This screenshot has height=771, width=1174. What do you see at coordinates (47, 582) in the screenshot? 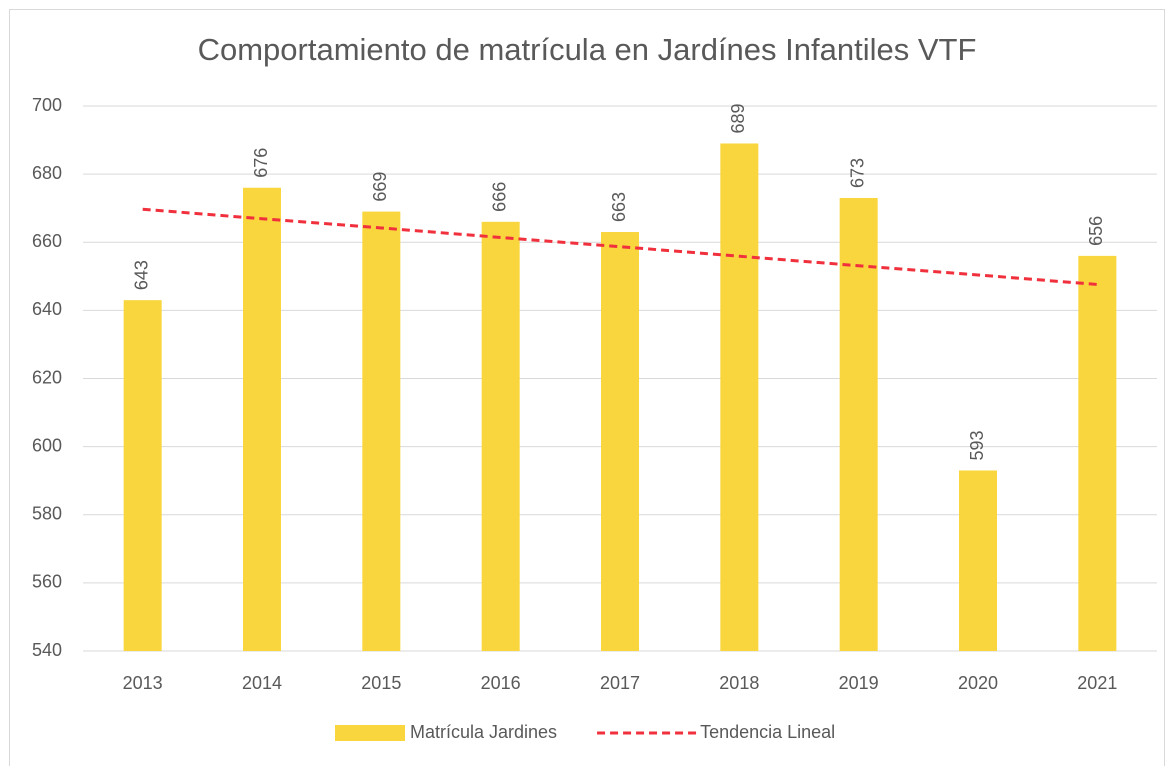
I see `y-tick-label: 560` at bounding box center [47, 582].